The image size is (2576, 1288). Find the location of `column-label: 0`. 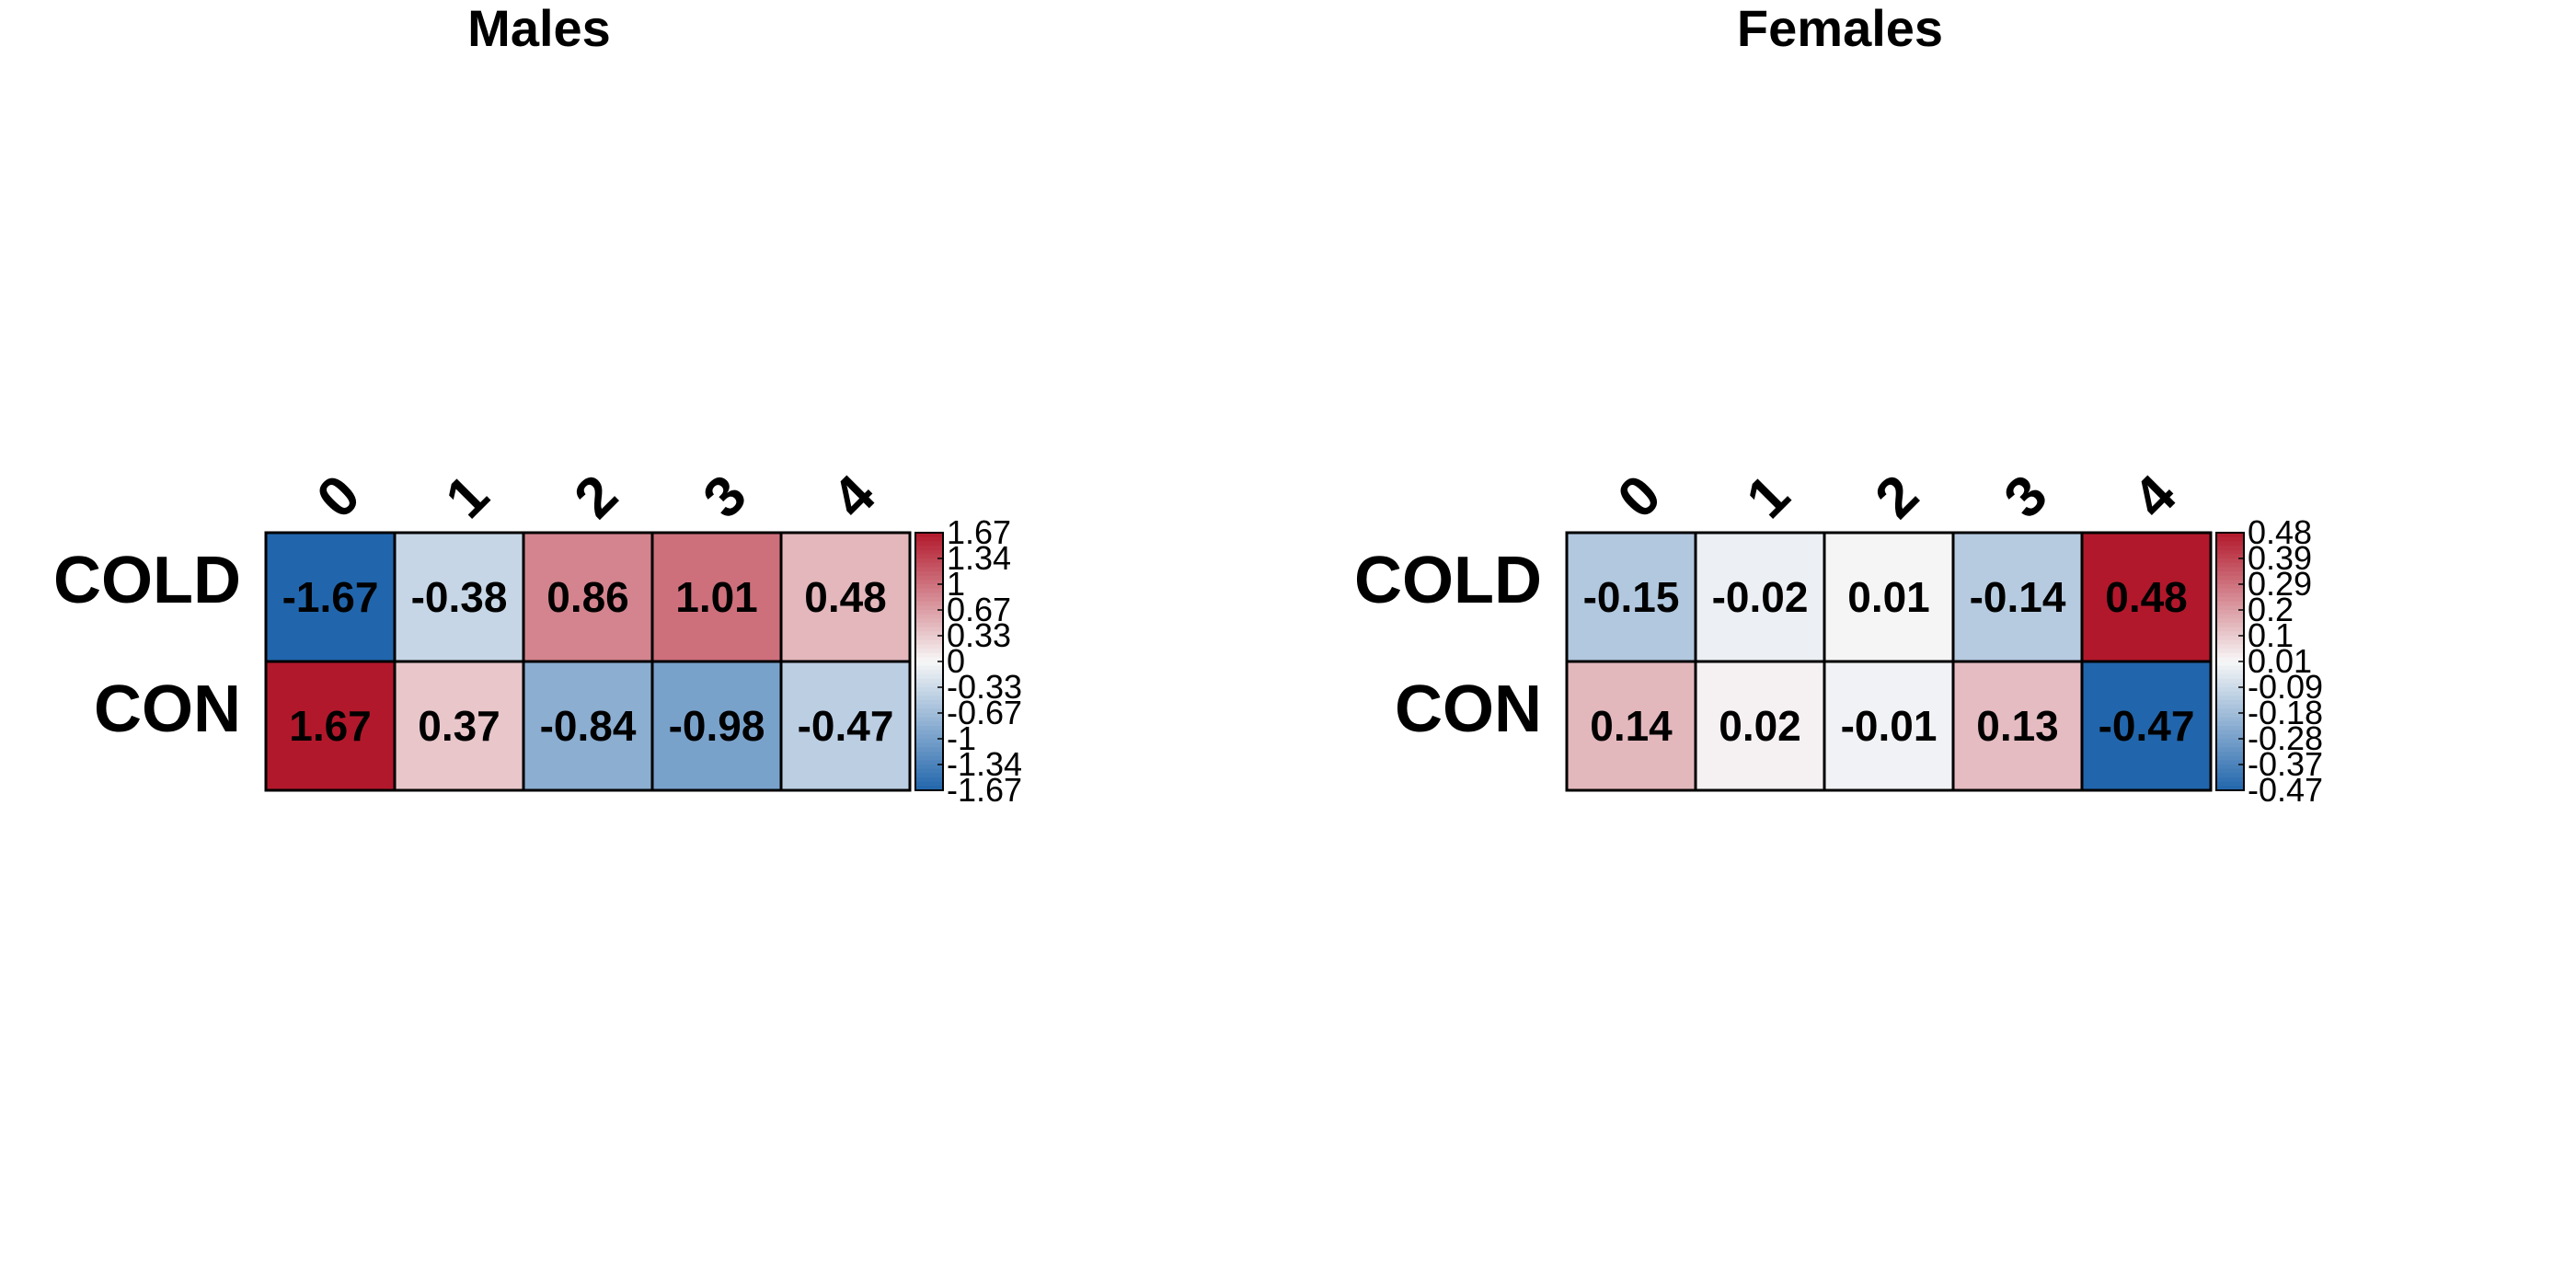

column-label: 0 is located at coordinates (338, 496).